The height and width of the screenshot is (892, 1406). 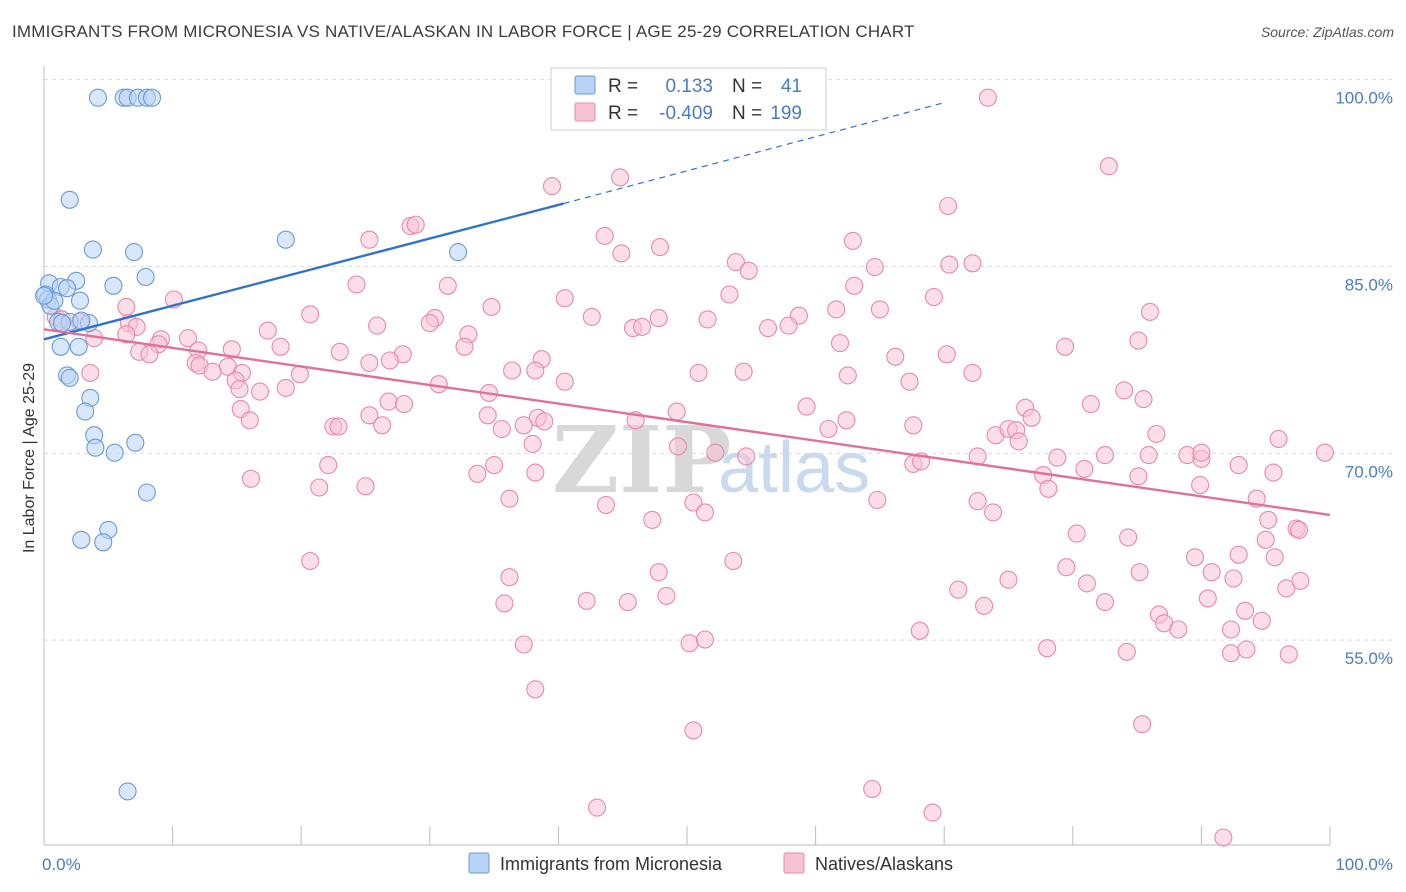 What do you see at coordinates (623, 86) in the screenshot?
I see `legend-r-label-1: R =` at bounding box center [623, 86].